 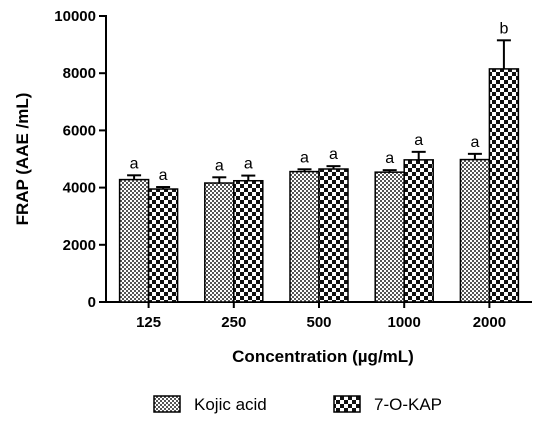 I want to click on significance-label: b, so click(x=503, y=28).